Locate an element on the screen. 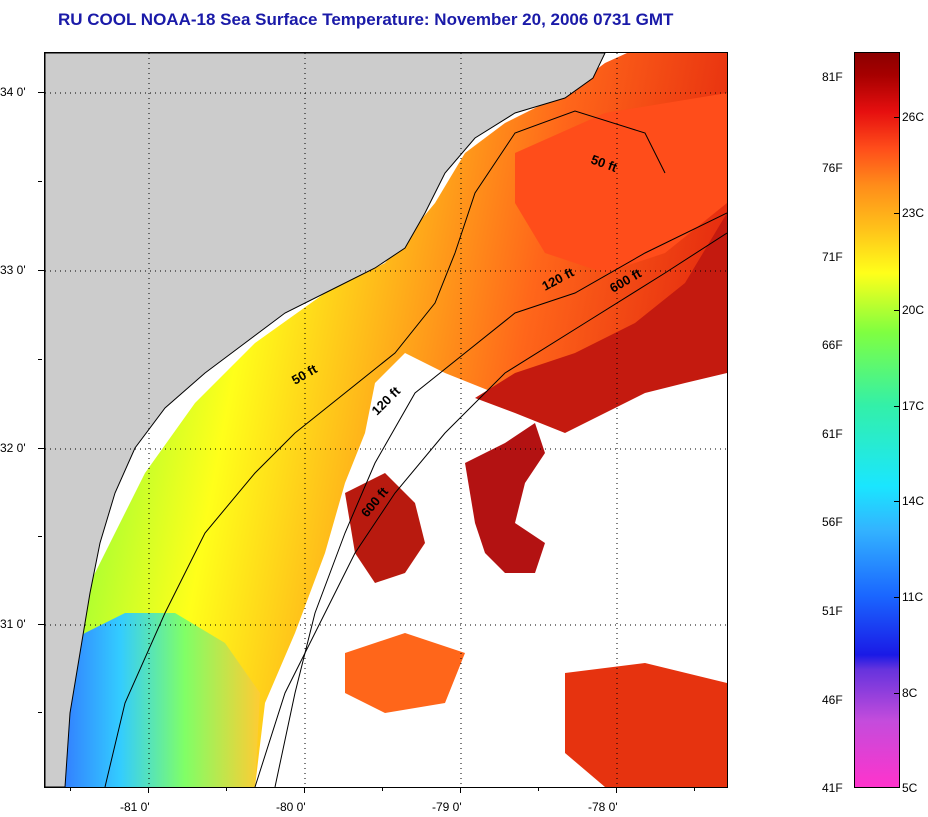 This screenshot has width=928, height=817. colorbar-c-5: 5C is located at coordinates (910, 788).